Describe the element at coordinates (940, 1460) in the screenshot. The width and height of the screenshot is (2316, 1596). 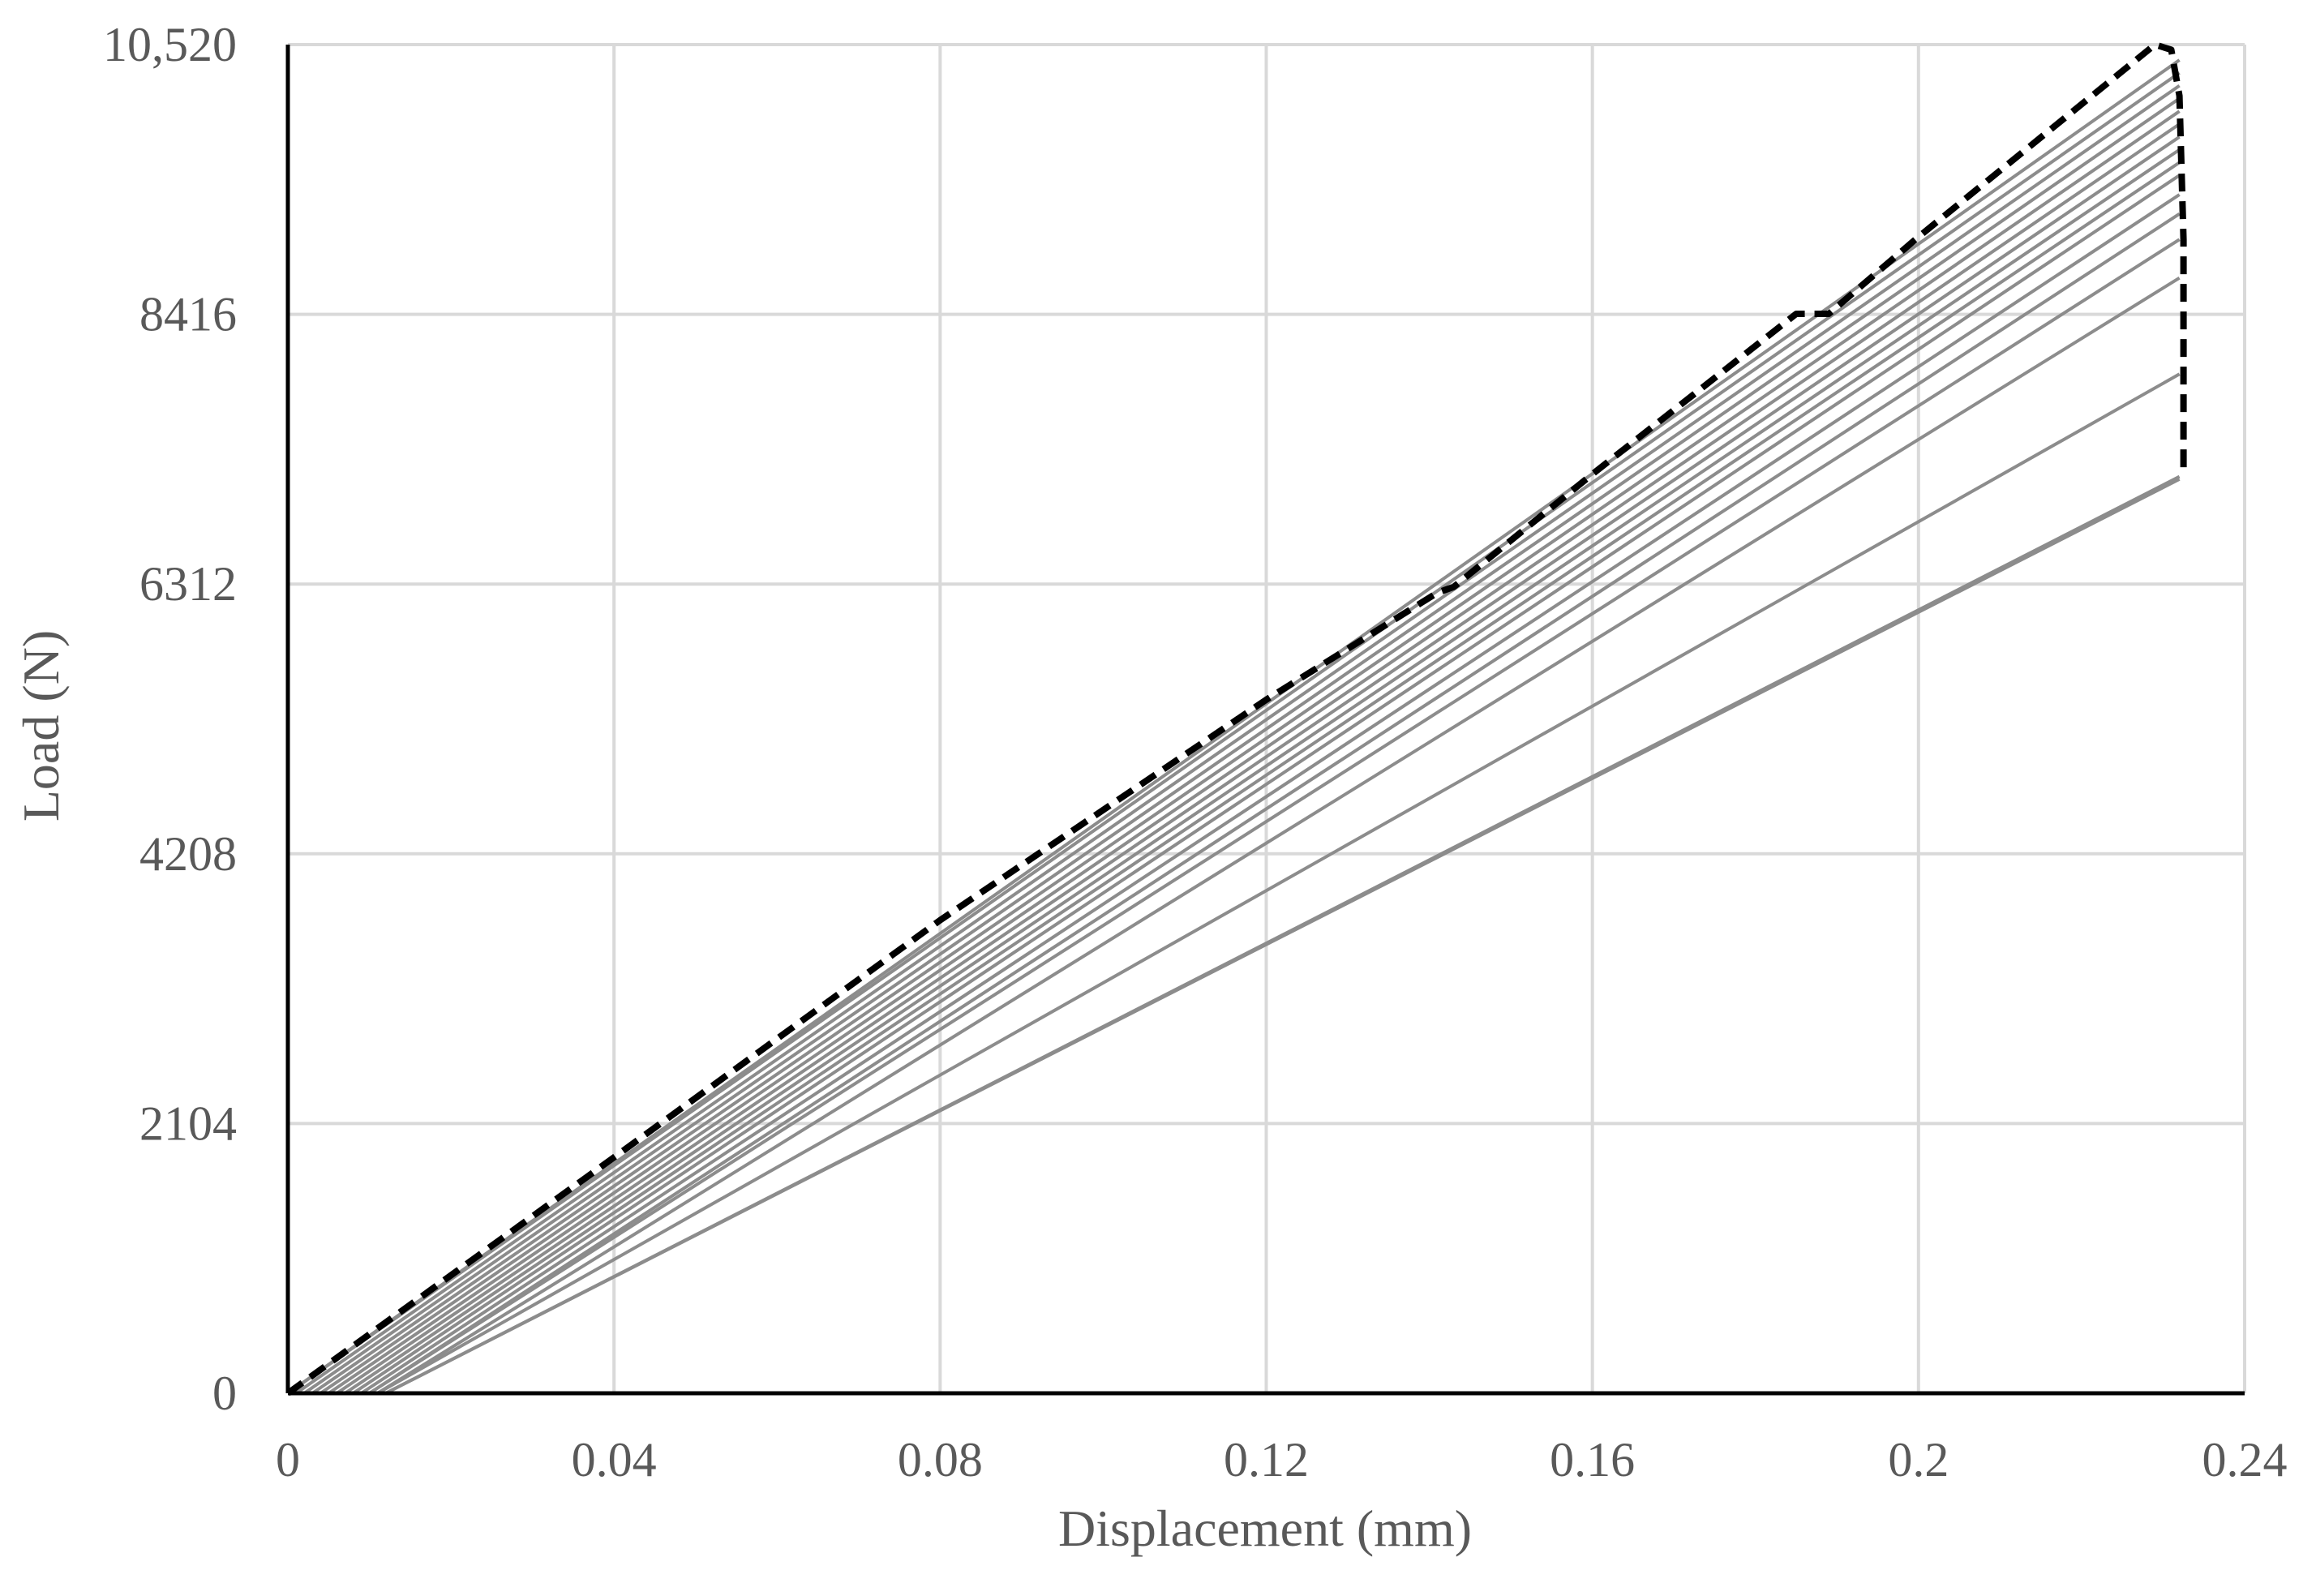
I see `x-tick-label: 0.08` at that location.